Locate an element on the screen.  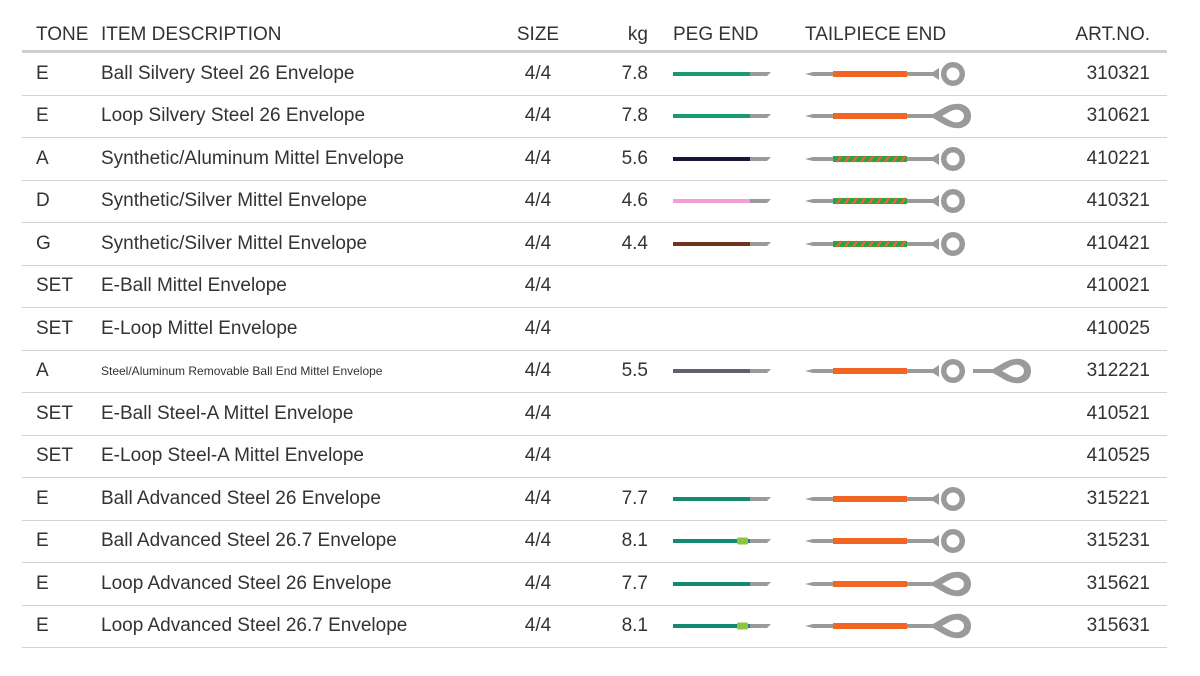
header-description: ITEM DESCRIPTION is located at coordinates (191, 34).